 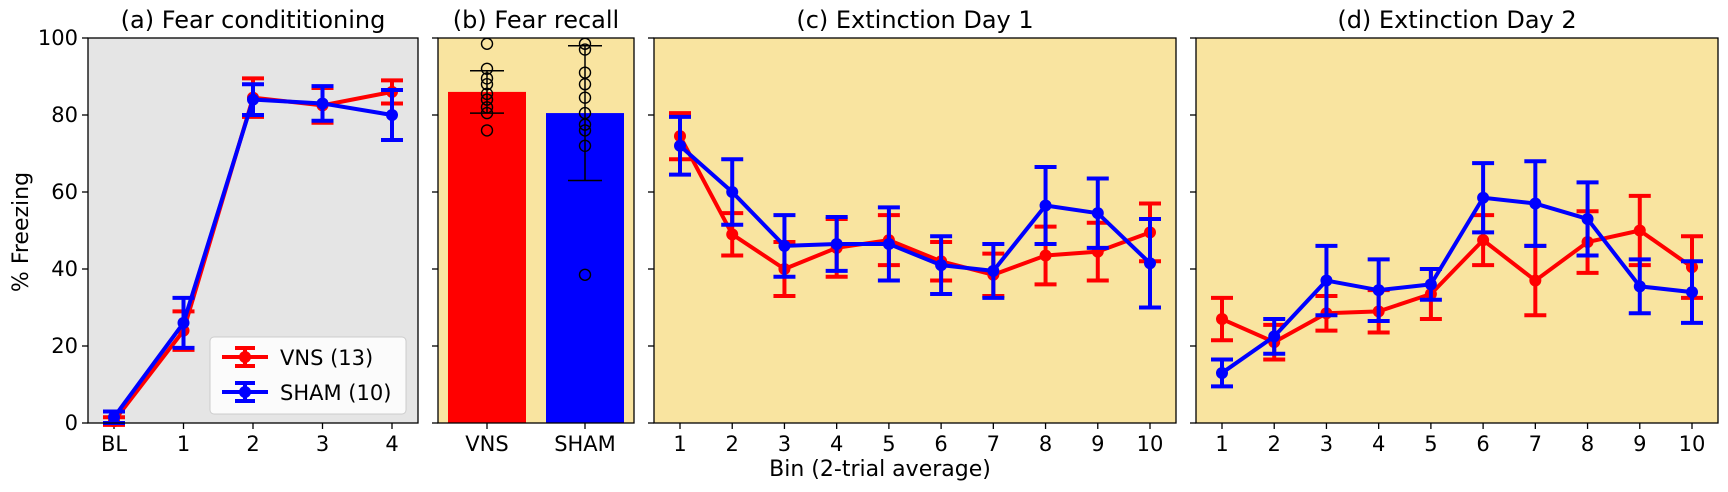 I want to click on panel-title: (b) Fear recall, so click(x=536, y=20).